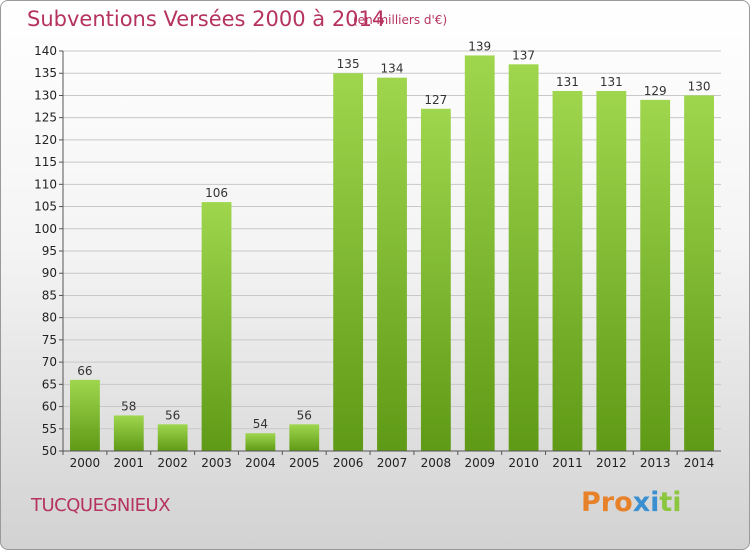  Describe the element at coordinates (435, 100) in the screenshot. I see `data-label: 127` at that location.